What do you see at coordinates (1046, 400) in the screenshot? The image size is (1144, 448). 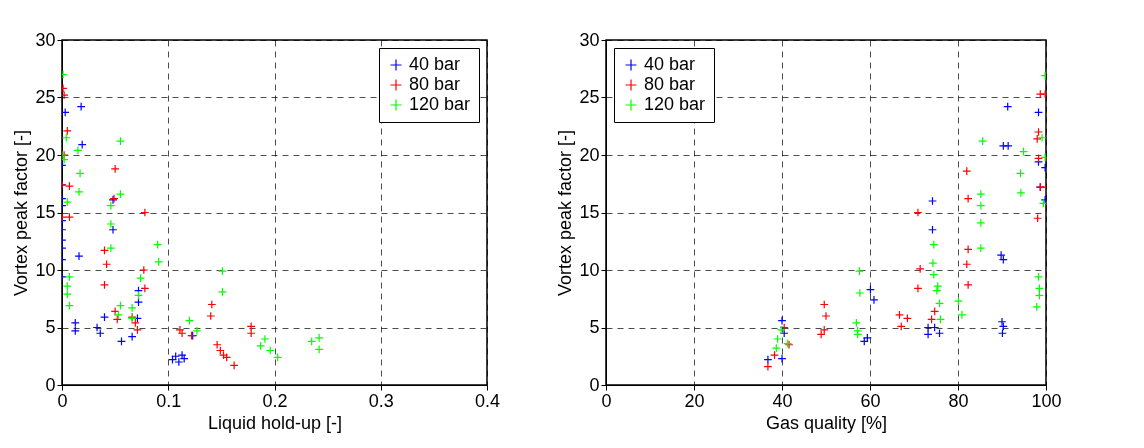 I see `x-tick-label: 100` at bounding box center [1046, 400].